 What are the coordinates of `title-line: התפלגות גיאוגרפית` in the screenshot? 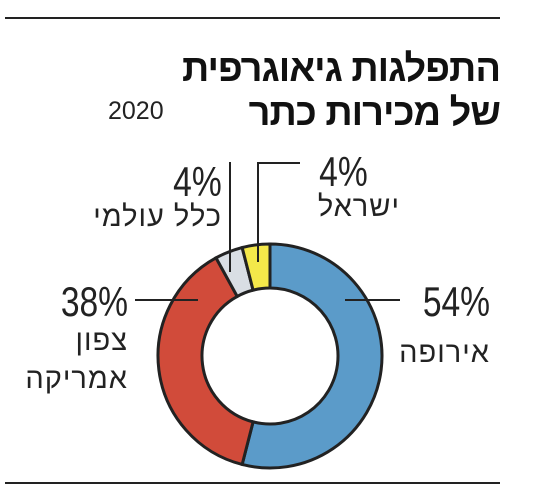 It's located at (341, 69).